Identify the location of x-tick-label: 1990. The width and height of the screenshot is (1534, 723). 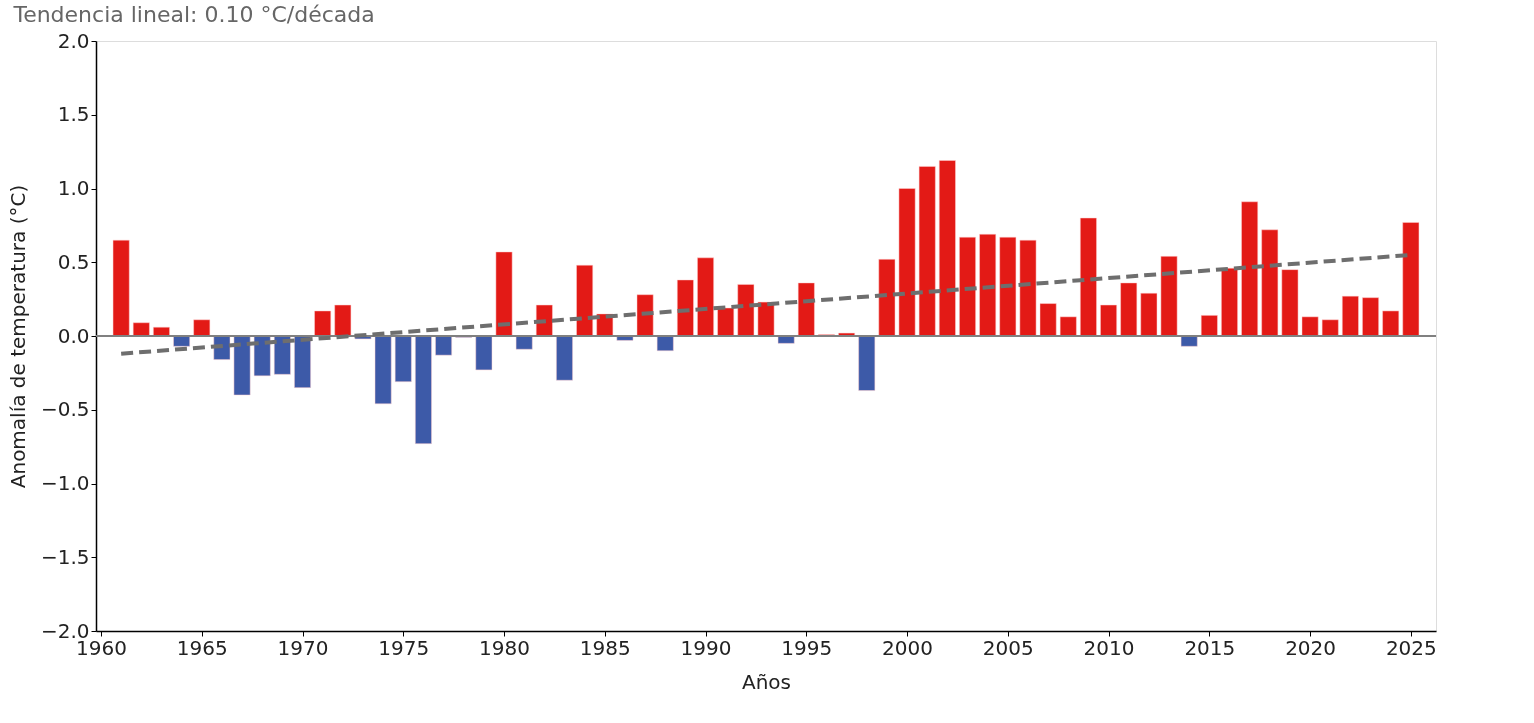
(706, 647).